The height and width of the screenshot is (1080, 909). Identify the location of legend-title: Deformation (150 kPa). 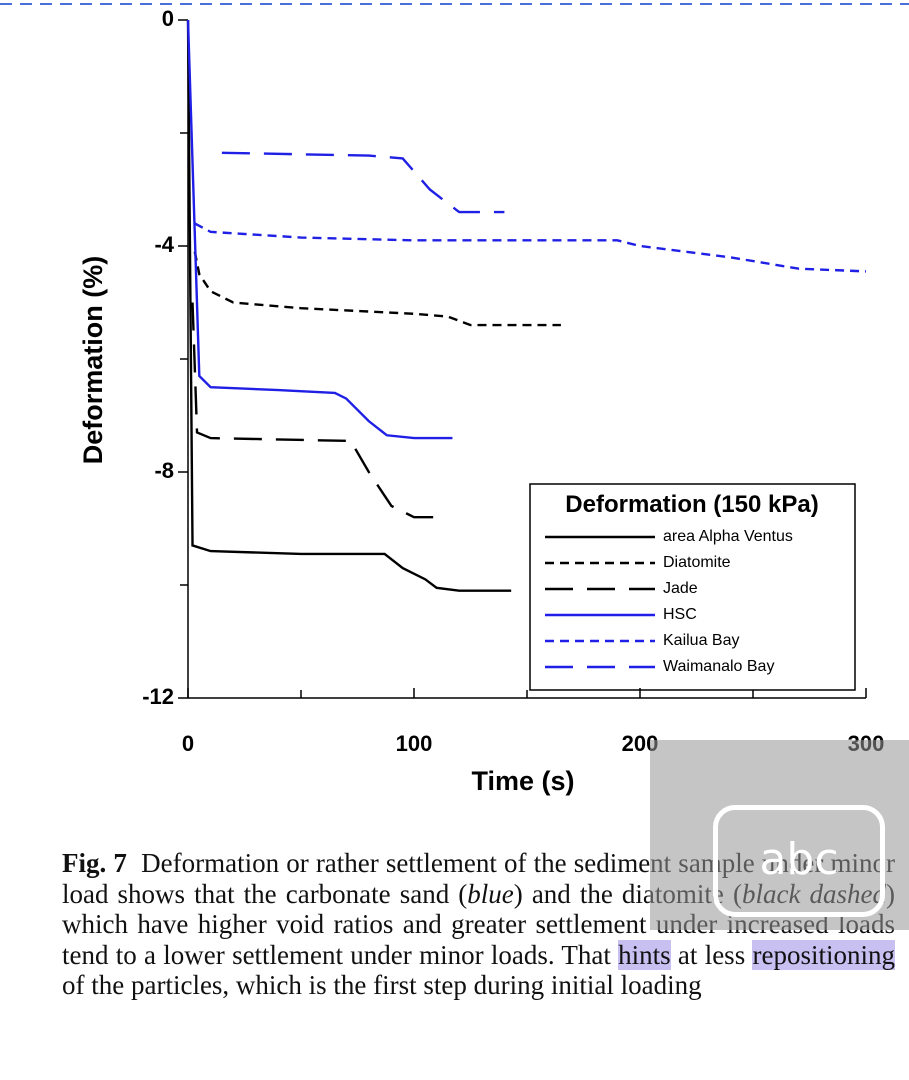
(691, 504).